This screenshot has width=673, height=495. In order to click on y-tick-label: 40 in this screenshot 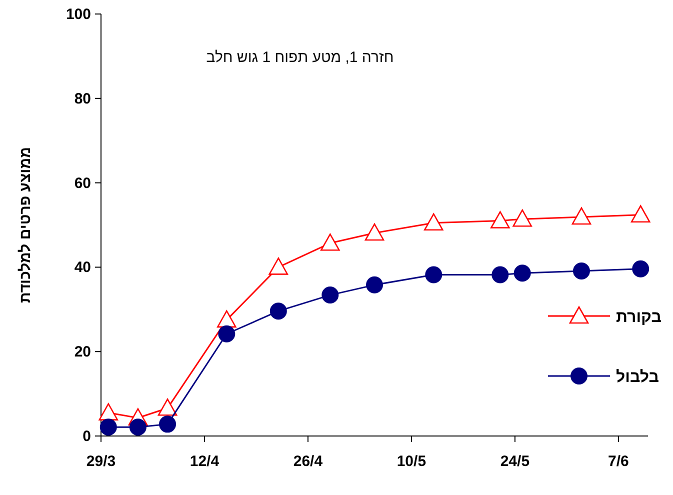, I will do `click(82, 267)`.